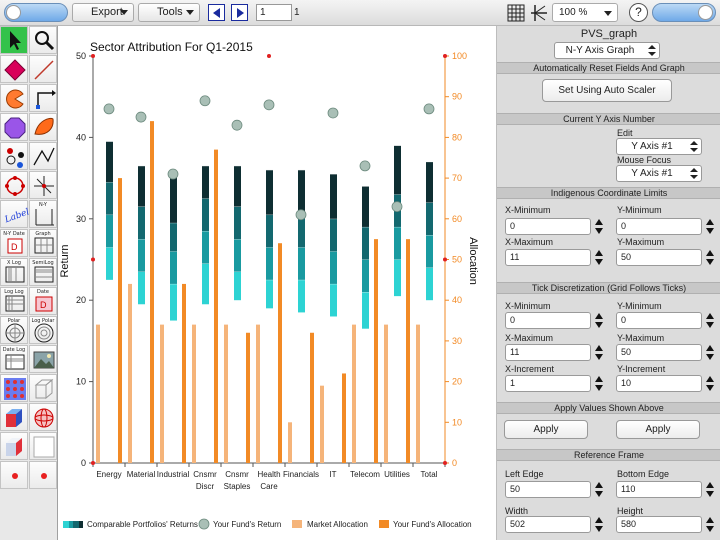  I want to click on point-marker-alt-tool, so click(43, 475).